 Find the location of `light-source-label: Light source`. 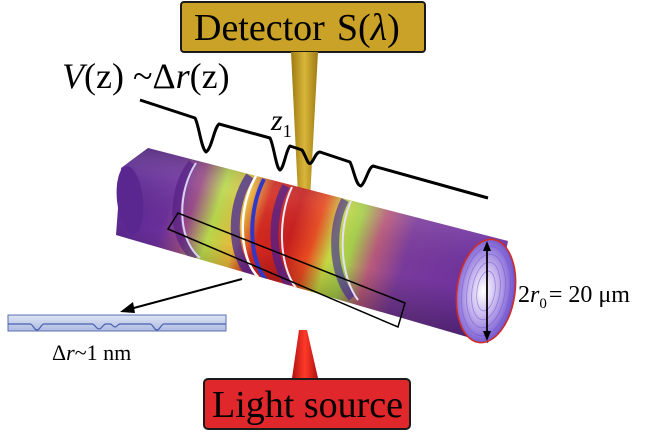

light-source-label: Light source is located at coordinates (307, 405).